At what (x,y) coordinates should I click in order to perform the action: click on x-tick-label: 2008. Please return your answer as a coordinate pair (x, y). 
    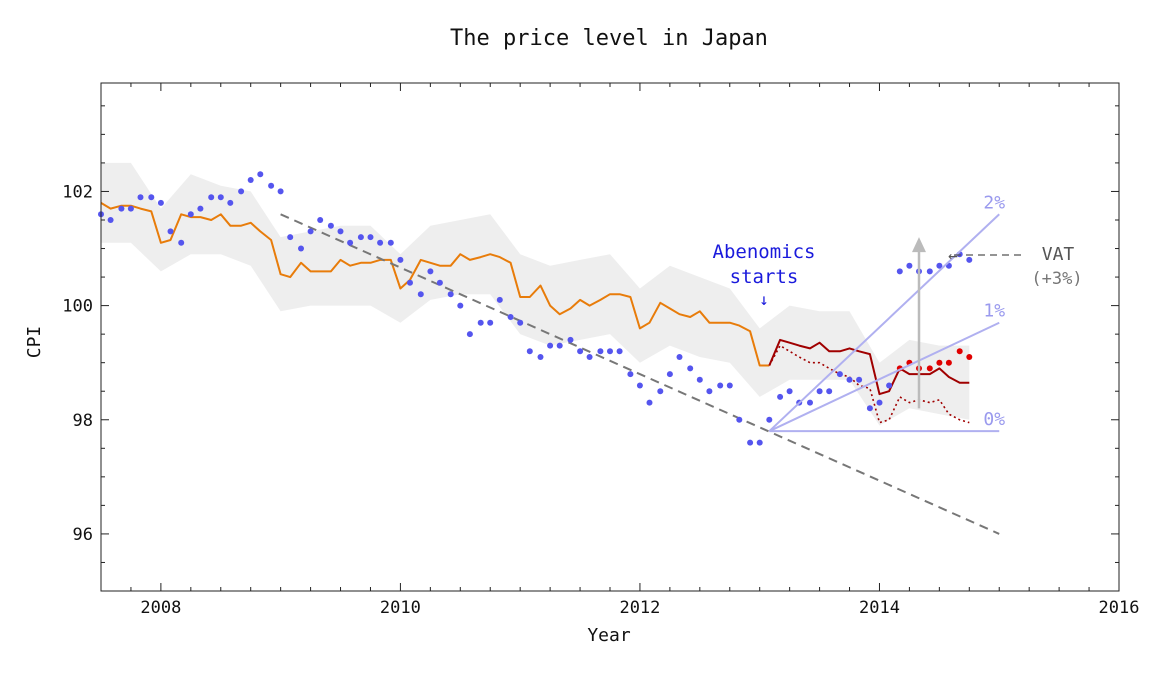
    Looking at the image, I should click on (160, 608).